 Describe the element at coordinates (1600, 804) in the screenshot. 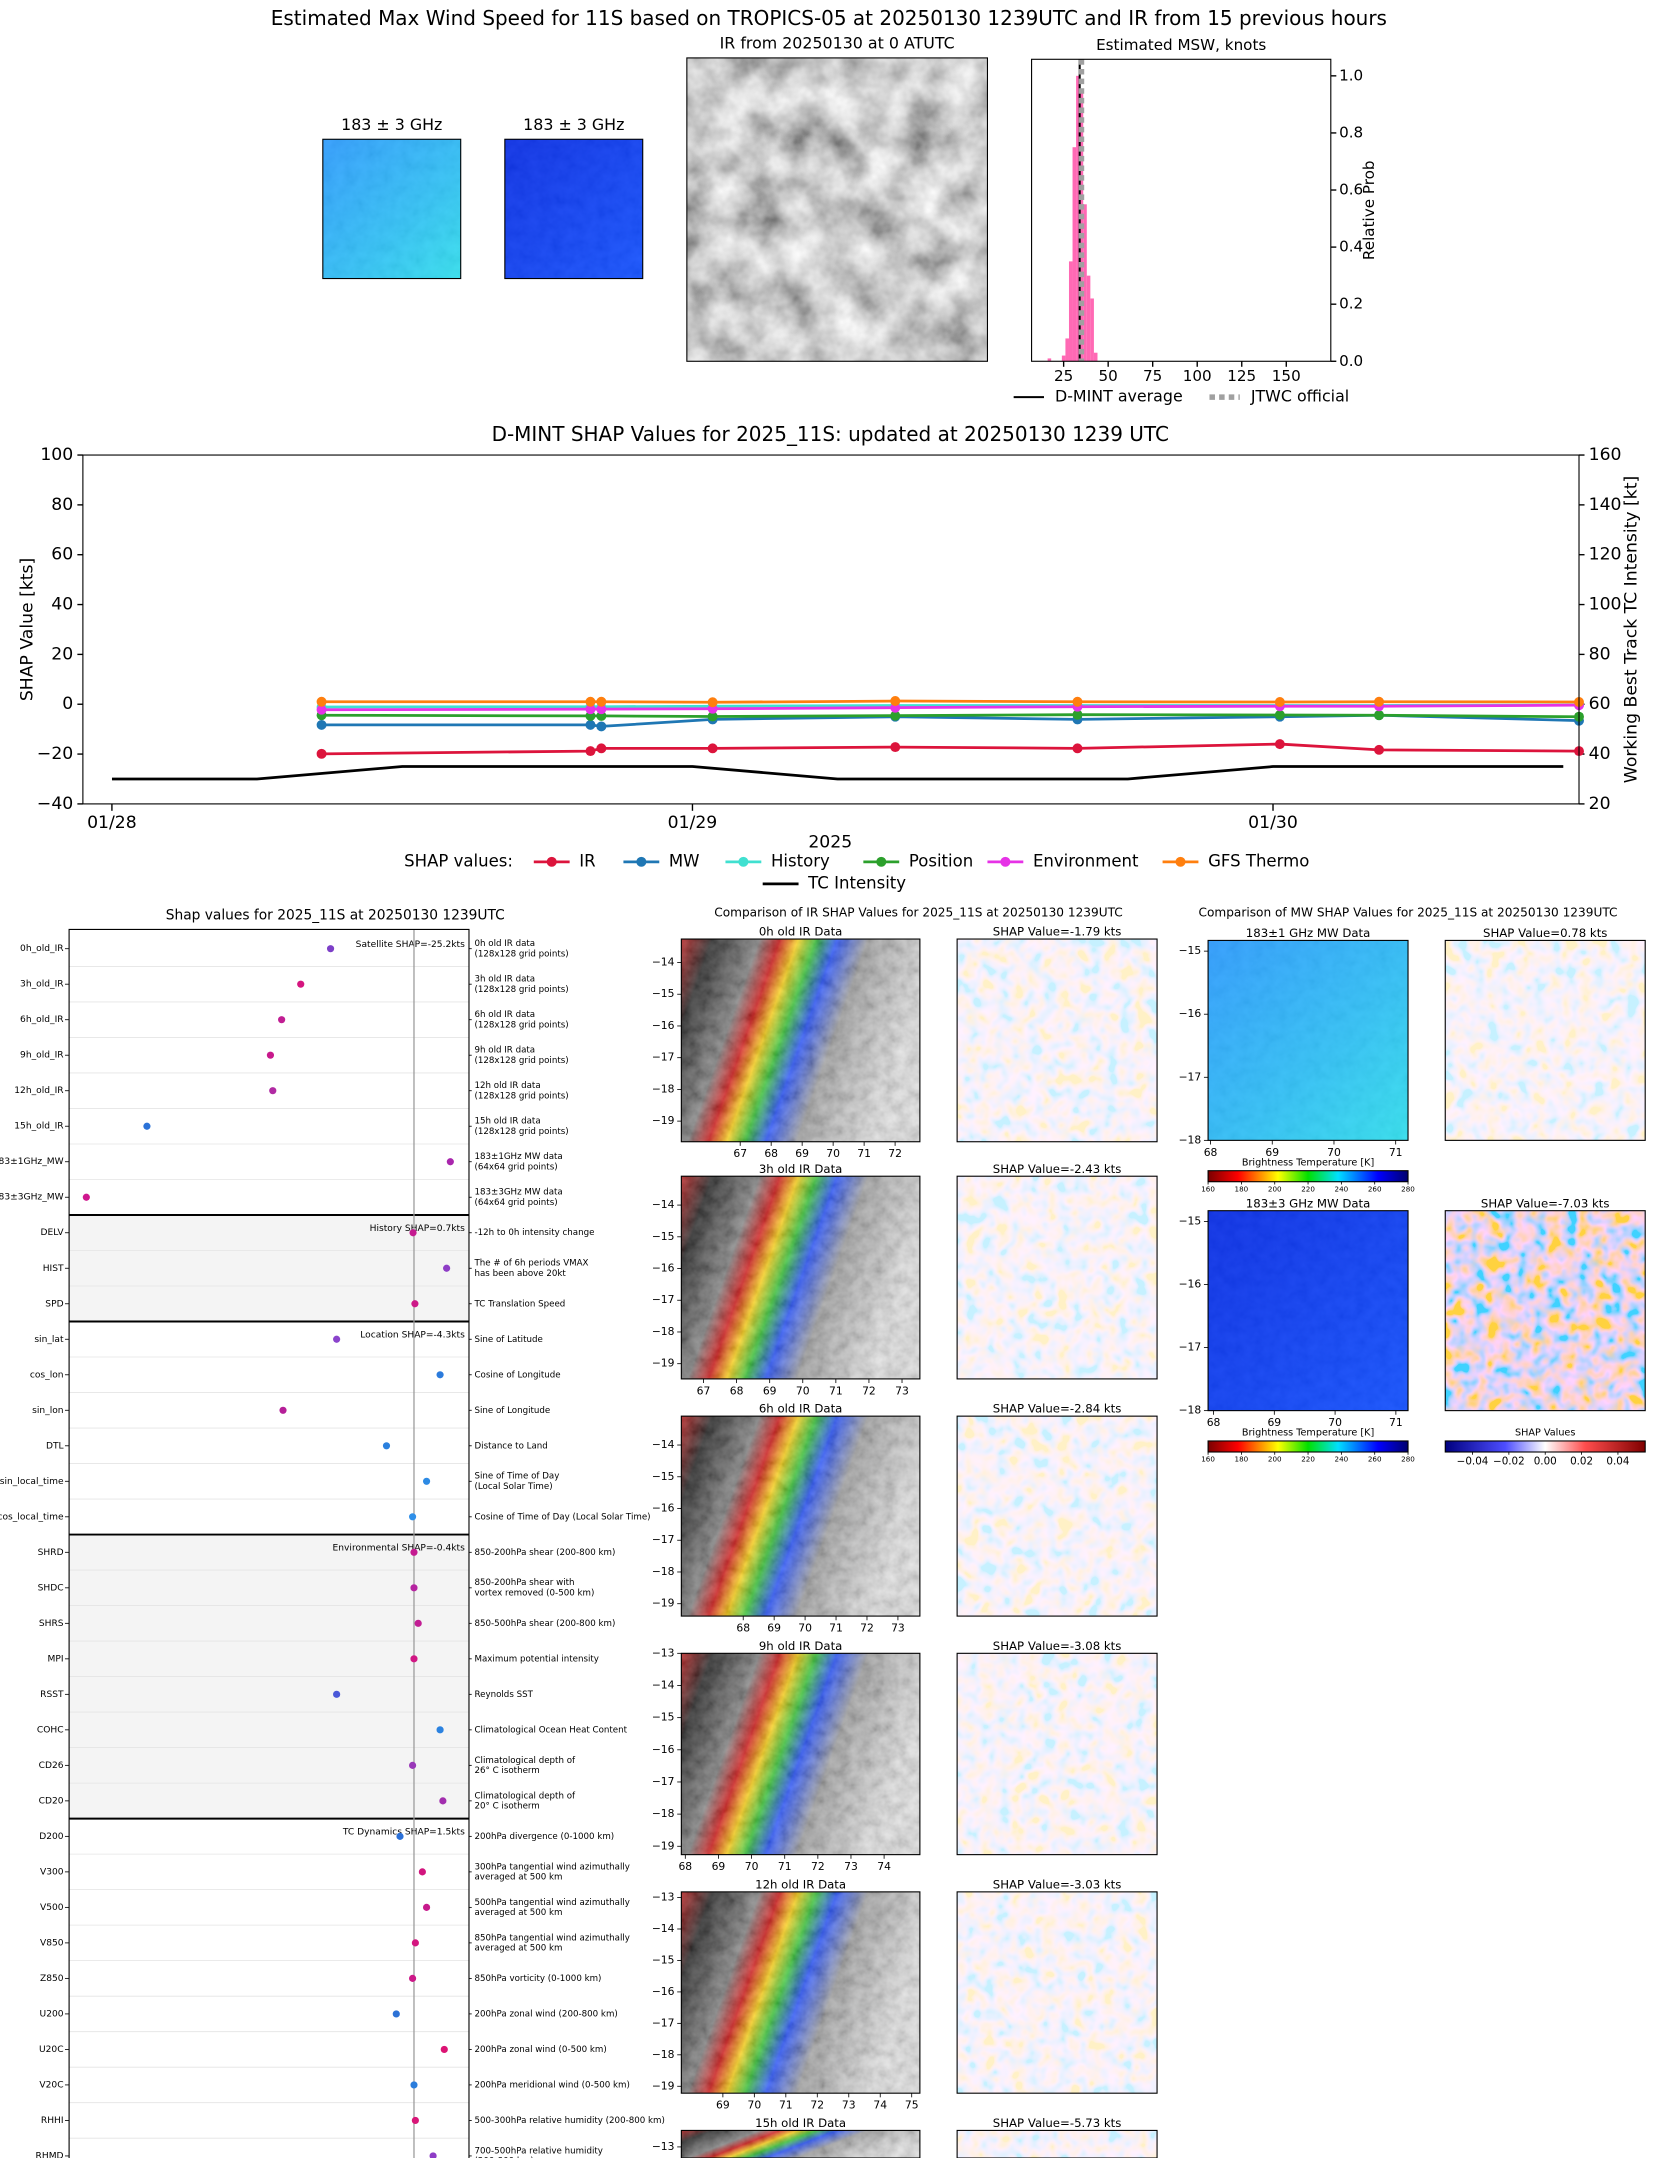

I see `y2-tick-label: 20` at that location.